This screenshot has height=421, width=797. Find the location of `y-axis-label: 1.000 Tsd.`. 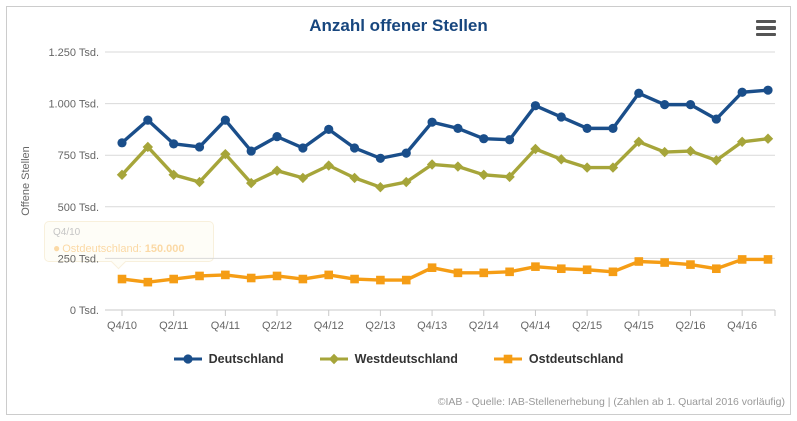

y-axis-label: 1.000 Tsd. is located at coordinates (73, 105).